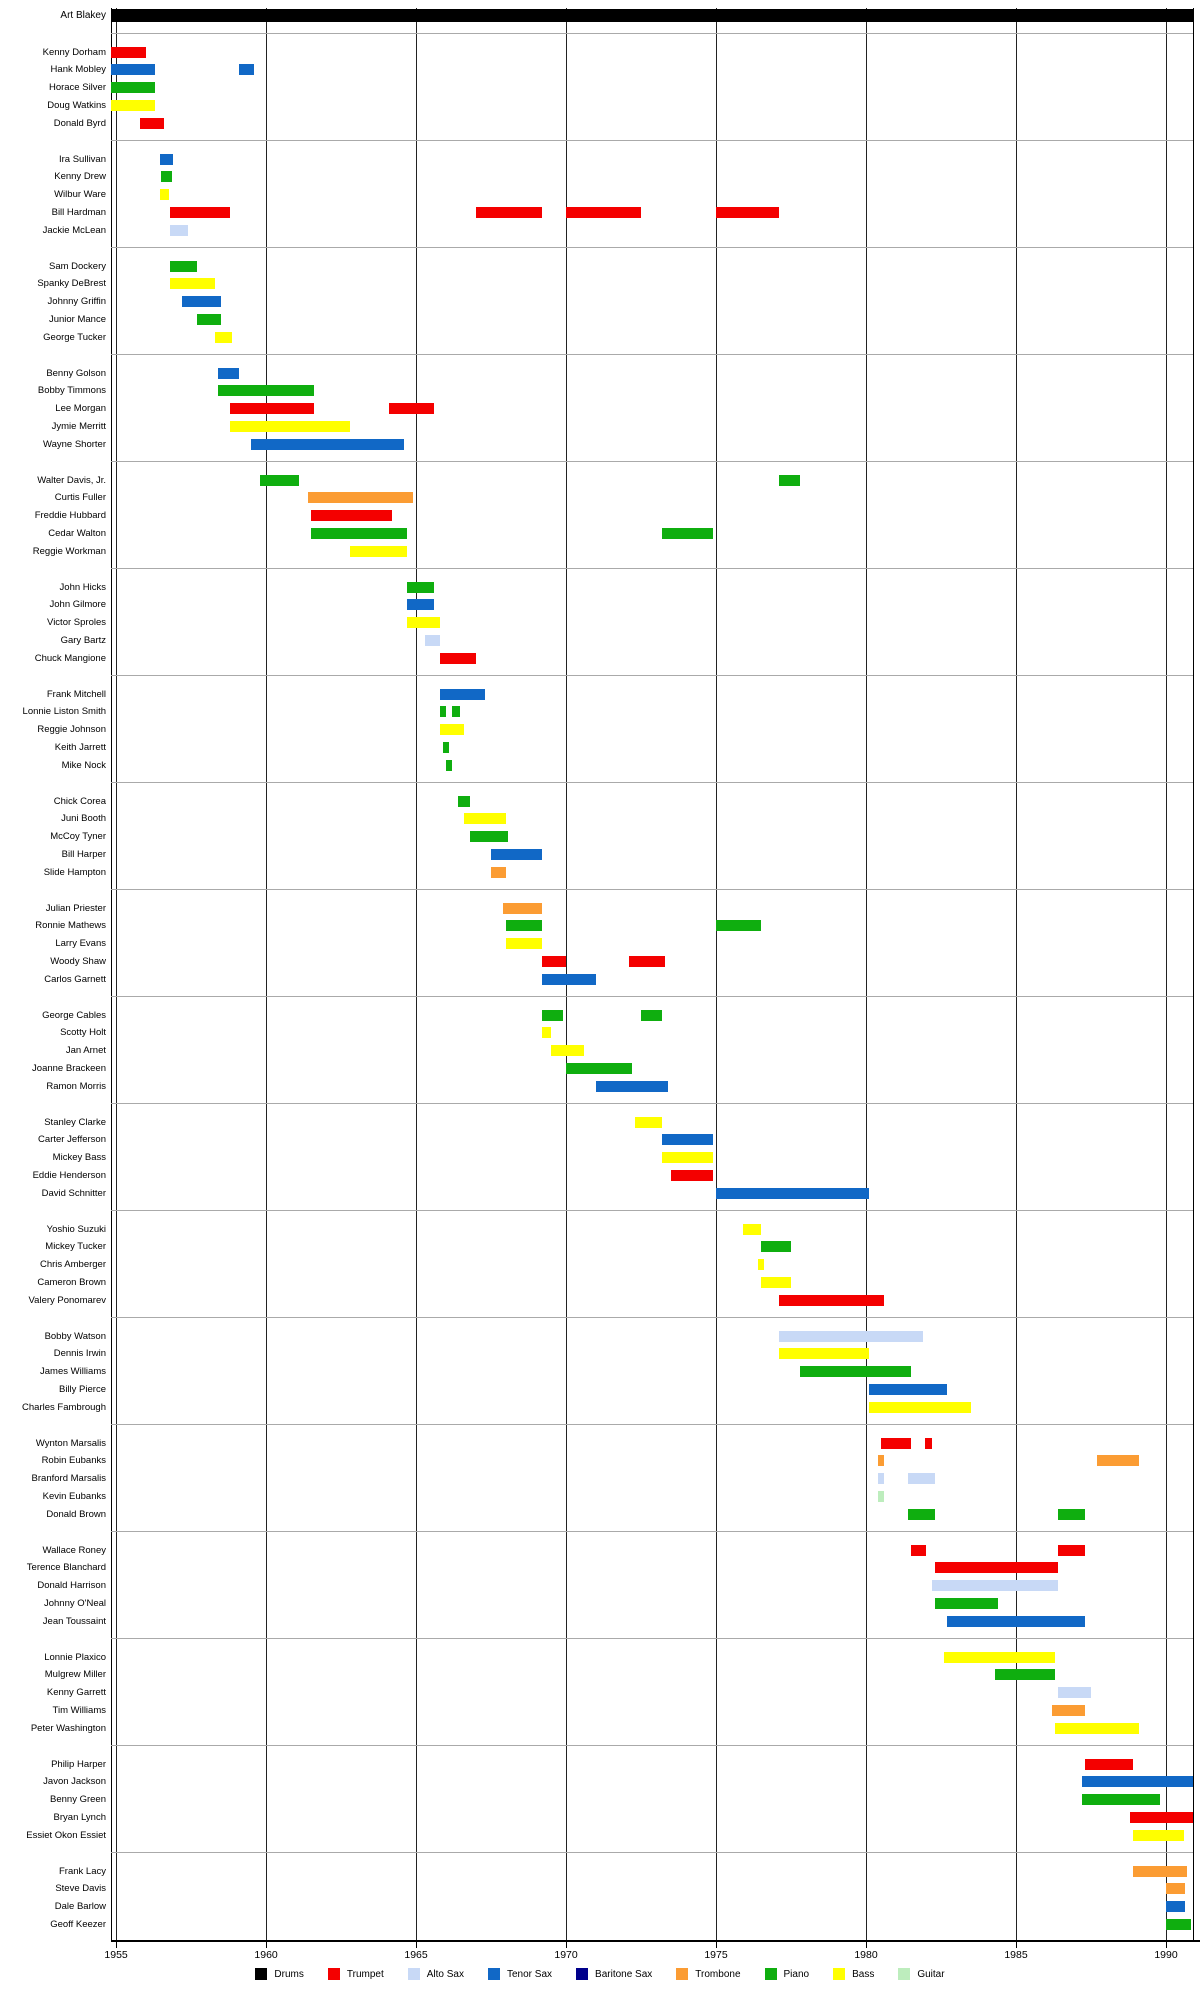 This screenshot has height=2000, width=1200. I want to click on member-row-label: Donald Harrison, so click(71, 1586).